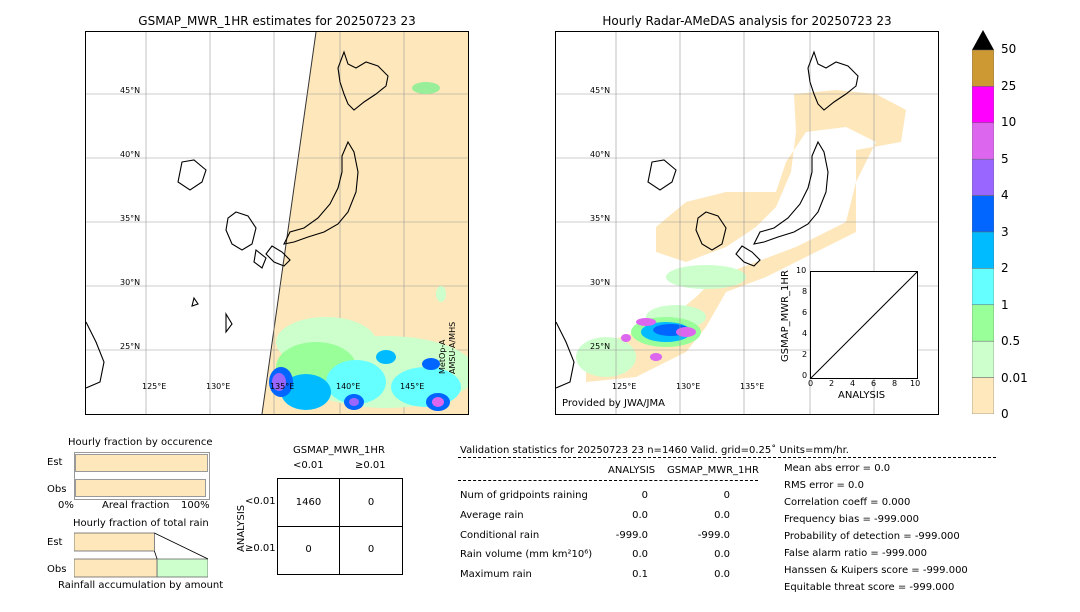 The height and width of the screenshot is (612, 1080). What do you see at coordinates (805, 291) in the screenshot?
I see `inset-ytick: 8` at bounding box center [805, 291].